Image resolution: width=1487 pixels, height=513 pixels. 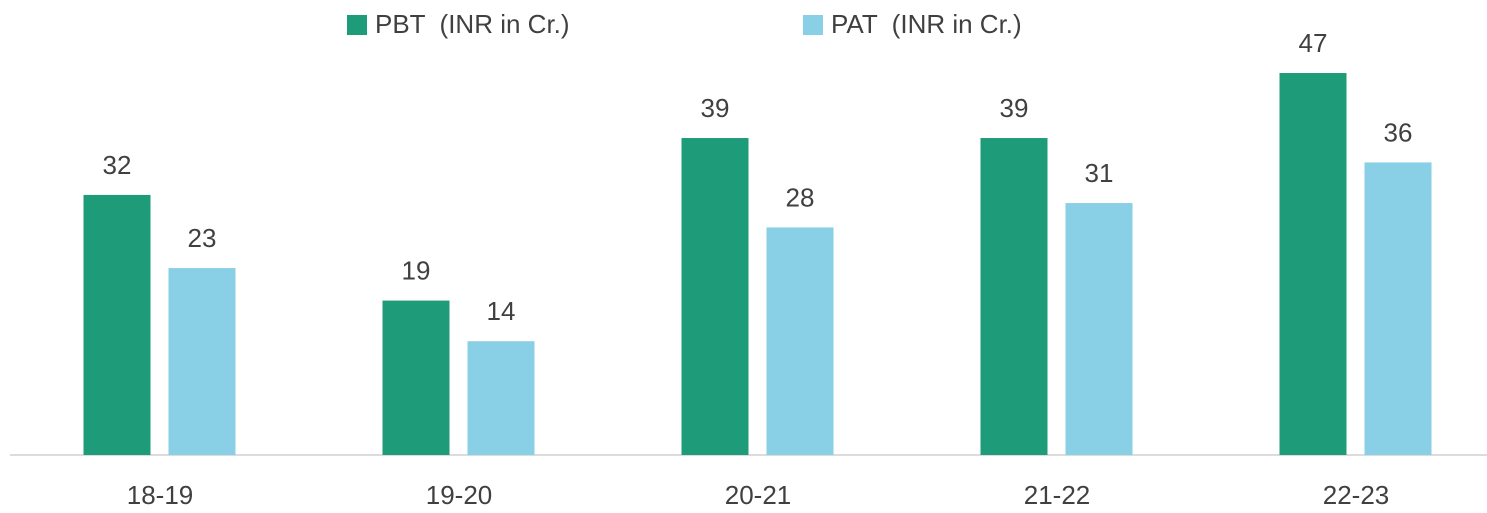 I want to click on data-label: 28, so click(x=800, y=197).